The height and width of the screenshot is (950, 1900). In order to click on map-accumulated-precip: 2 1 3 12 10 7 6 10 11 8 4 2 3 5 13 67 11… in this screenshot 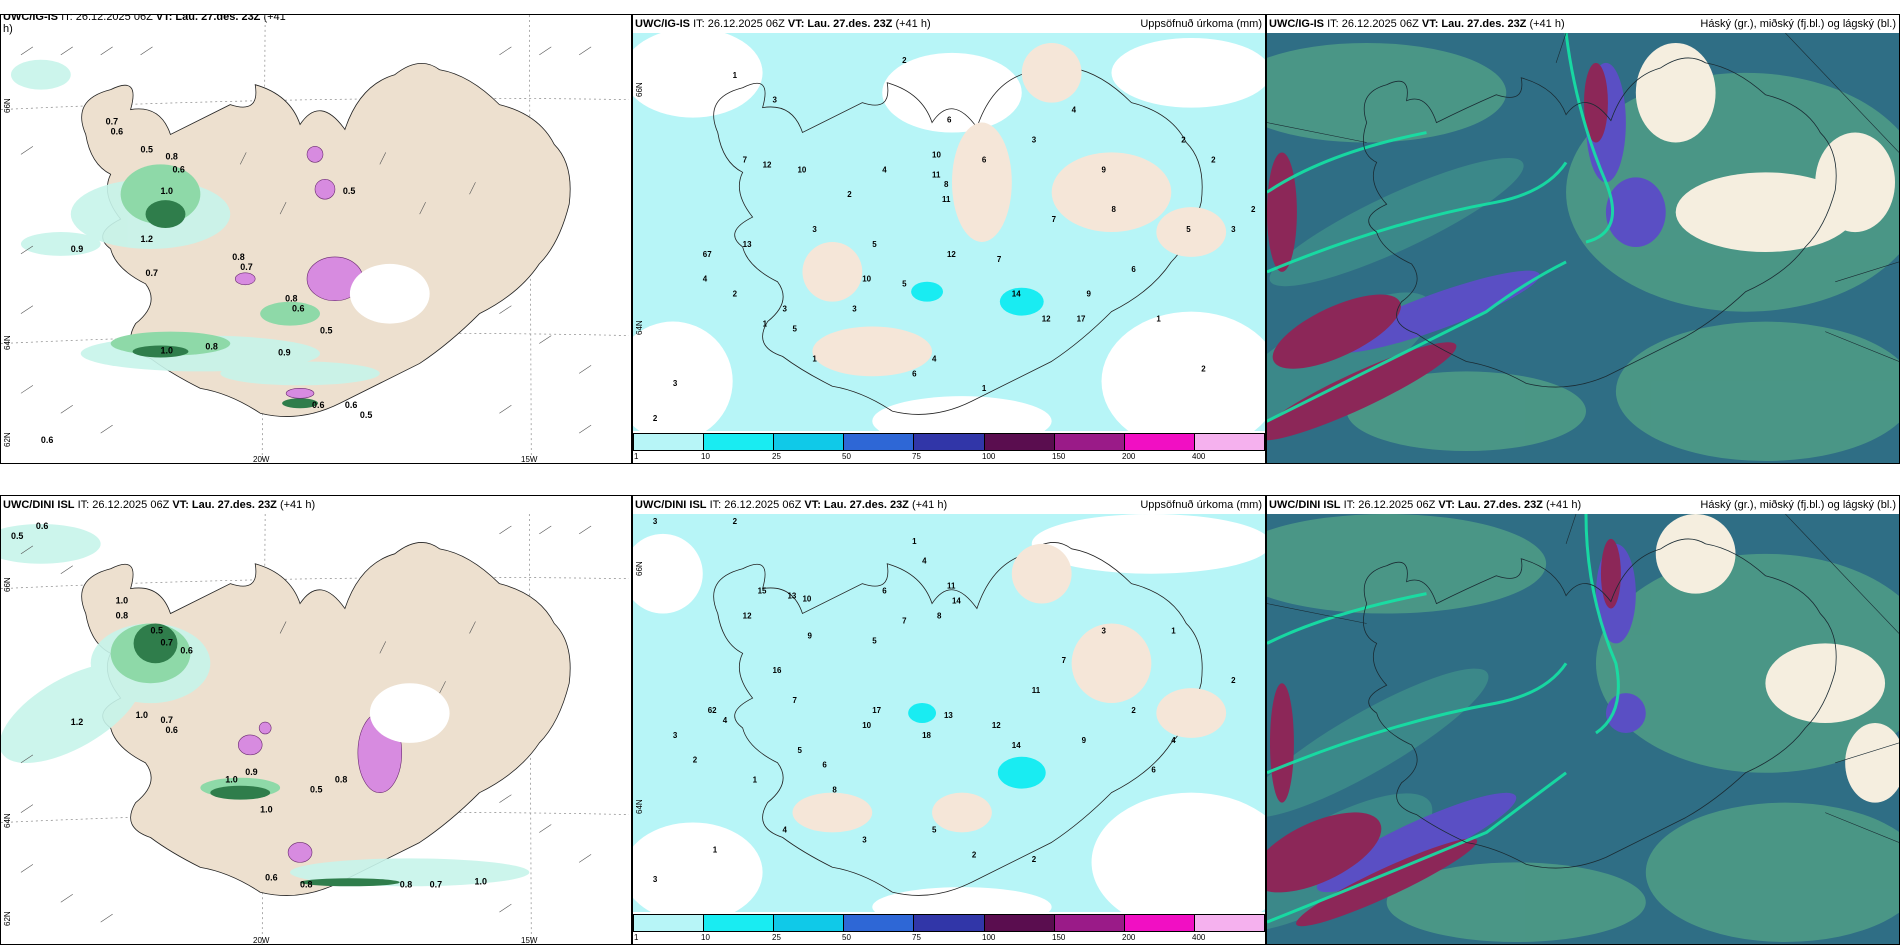, I will do `click(949, 232)`.